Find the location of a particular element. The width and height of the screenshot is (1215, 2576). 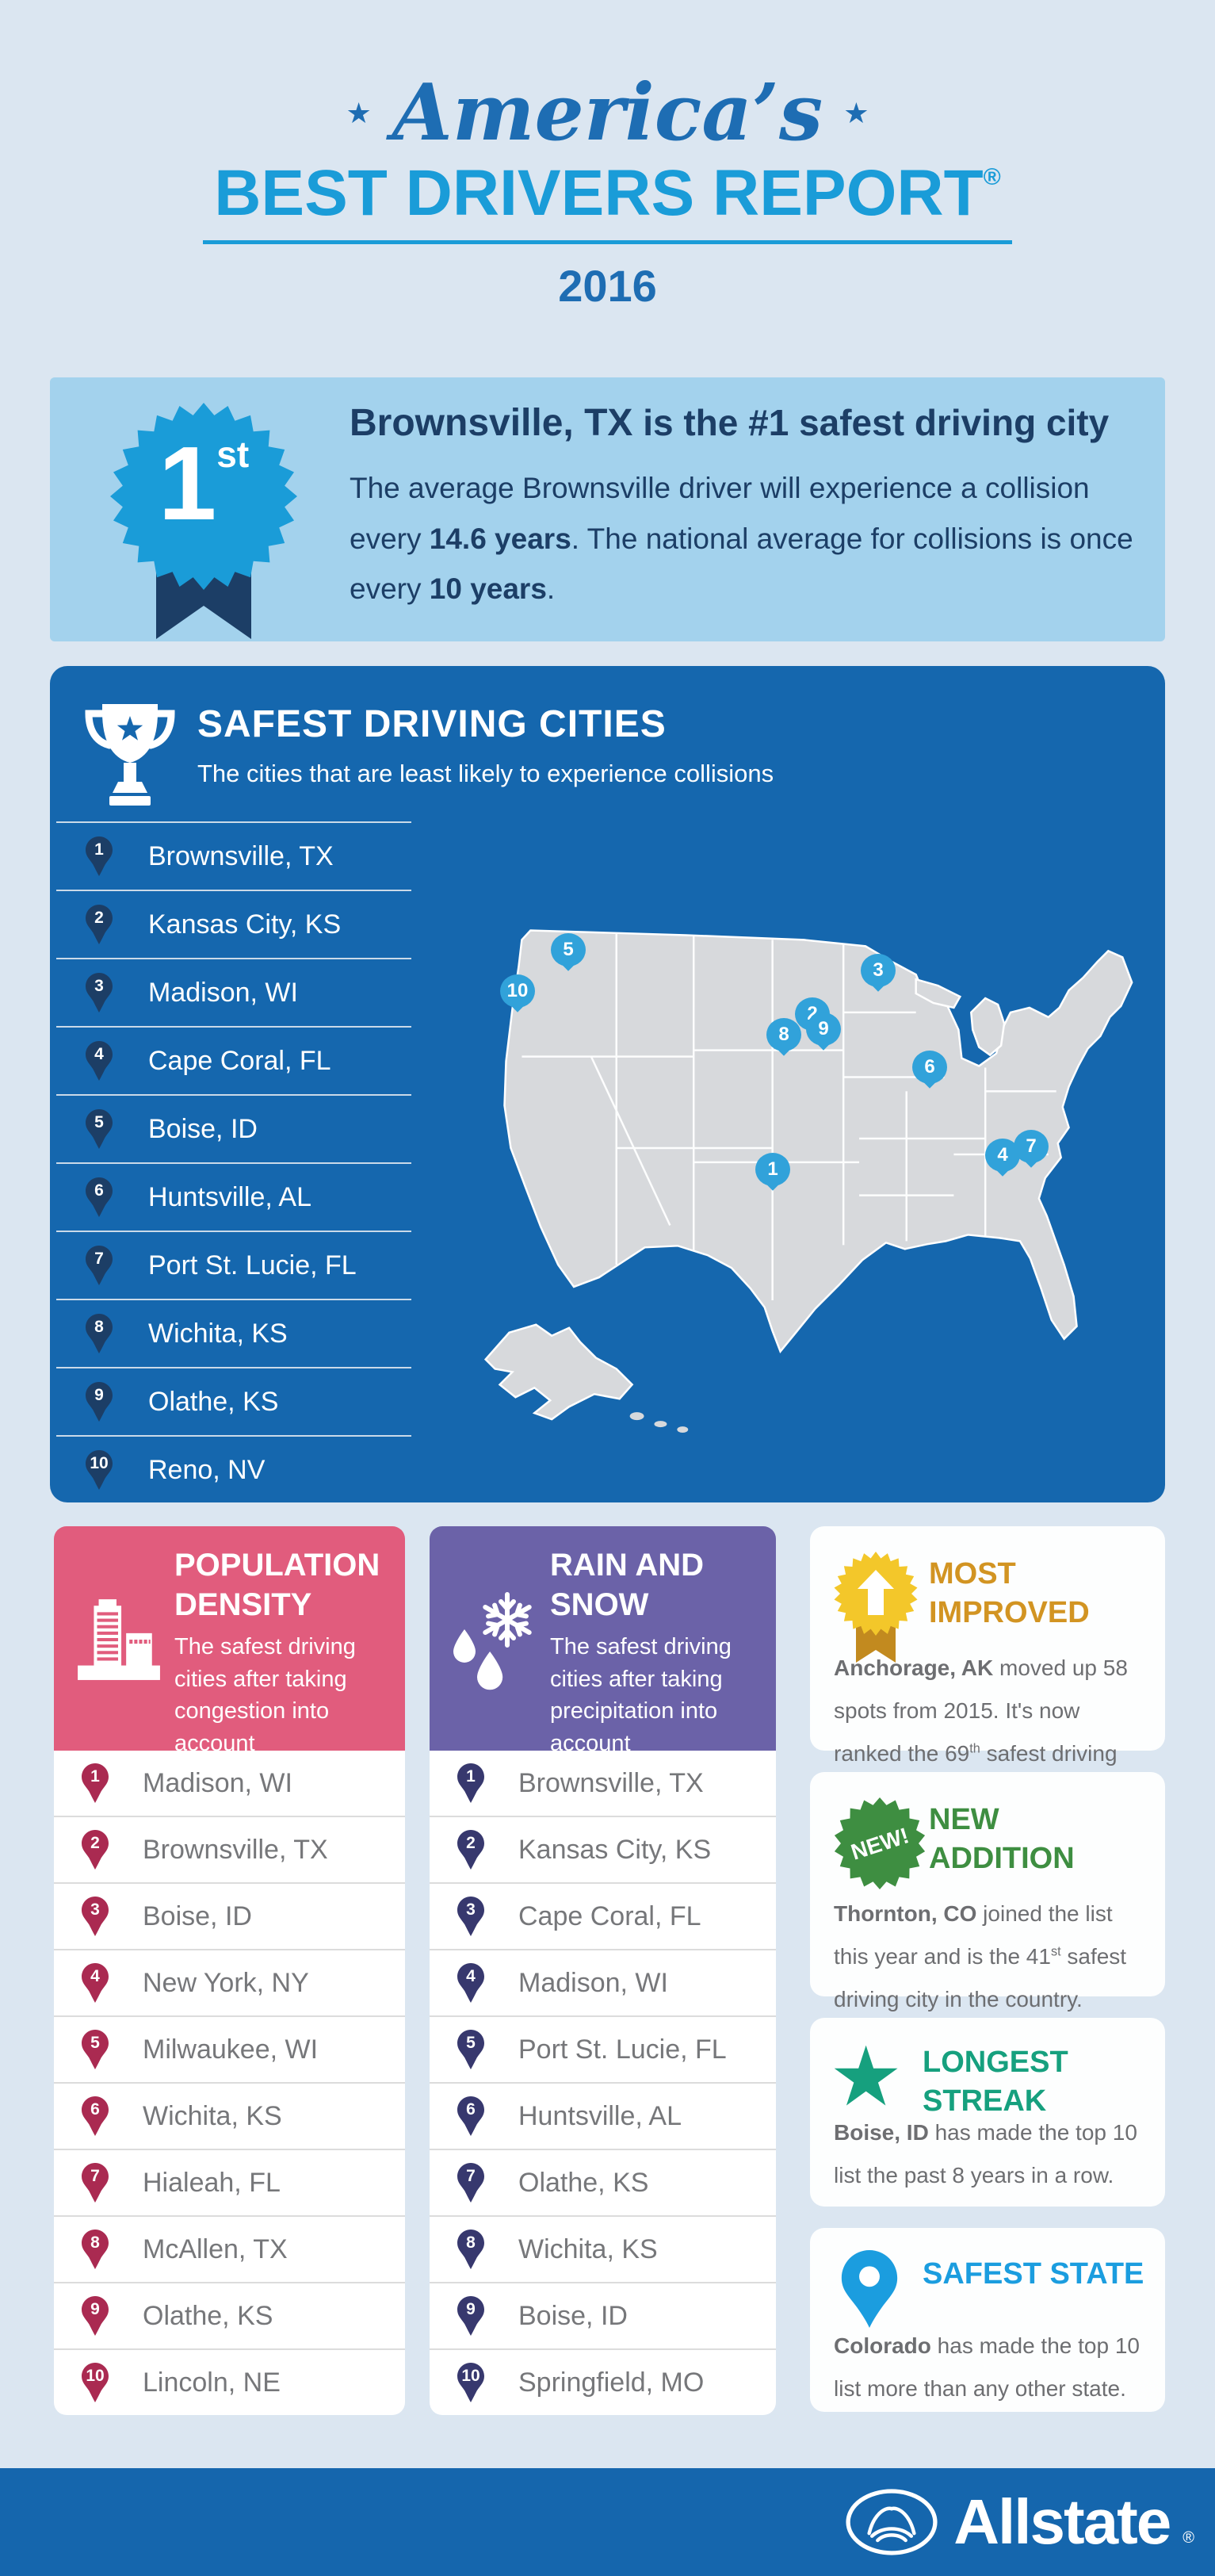

panel-title: SAFEST DRIVING CITIES is located at coordinates (432, 724).